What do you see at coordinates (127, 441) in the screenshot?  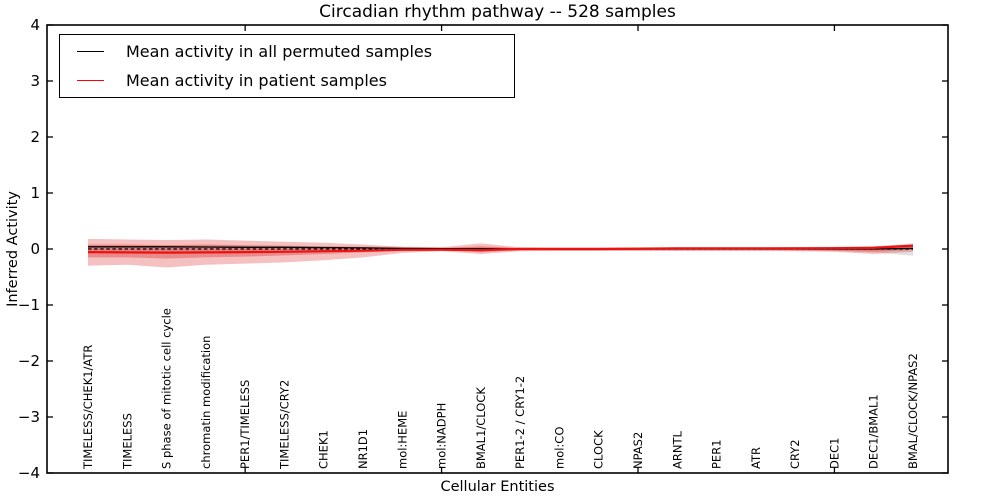 I see `x-category-label: TIMELESS` at bounding box center [127, 441].